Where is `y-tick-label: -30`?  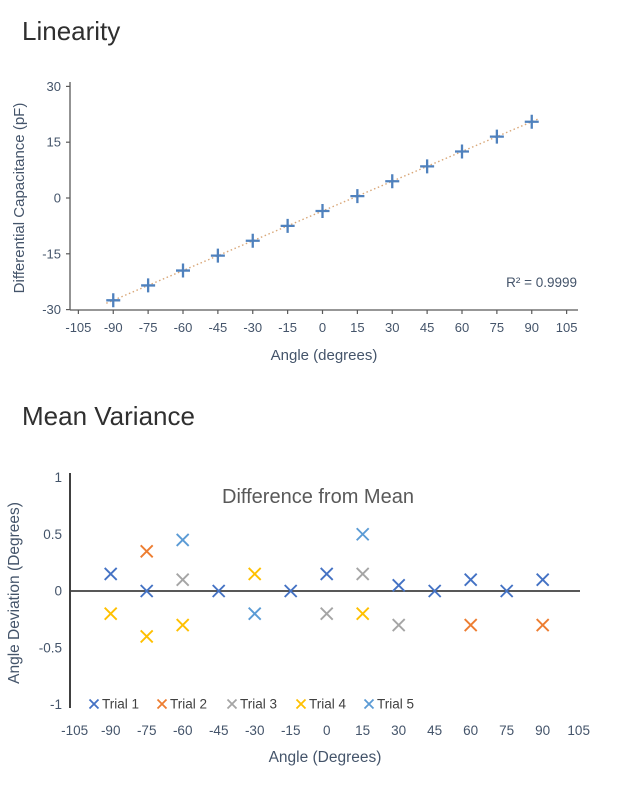
y-tick-label: -30 is located at coordinates (51, 309).